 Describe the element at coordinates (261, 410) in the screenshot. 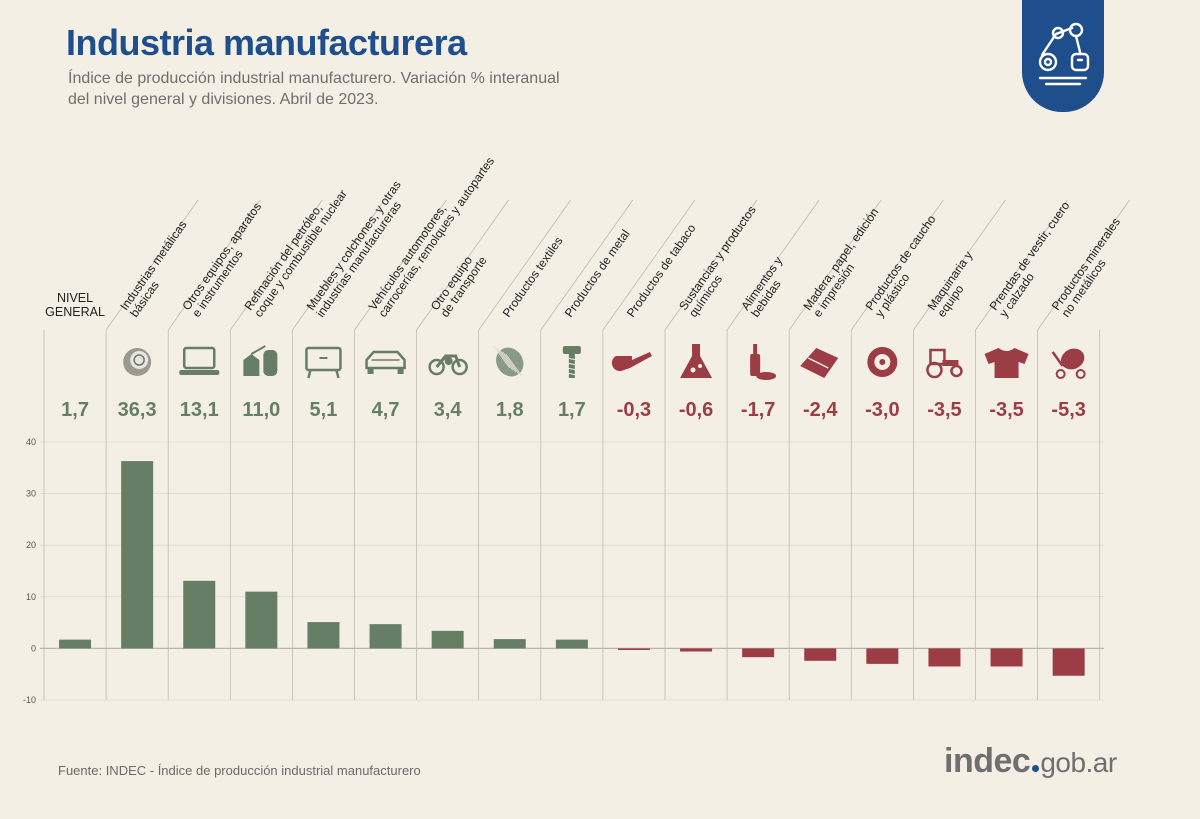

I see `value-label: 11,0` at that location.